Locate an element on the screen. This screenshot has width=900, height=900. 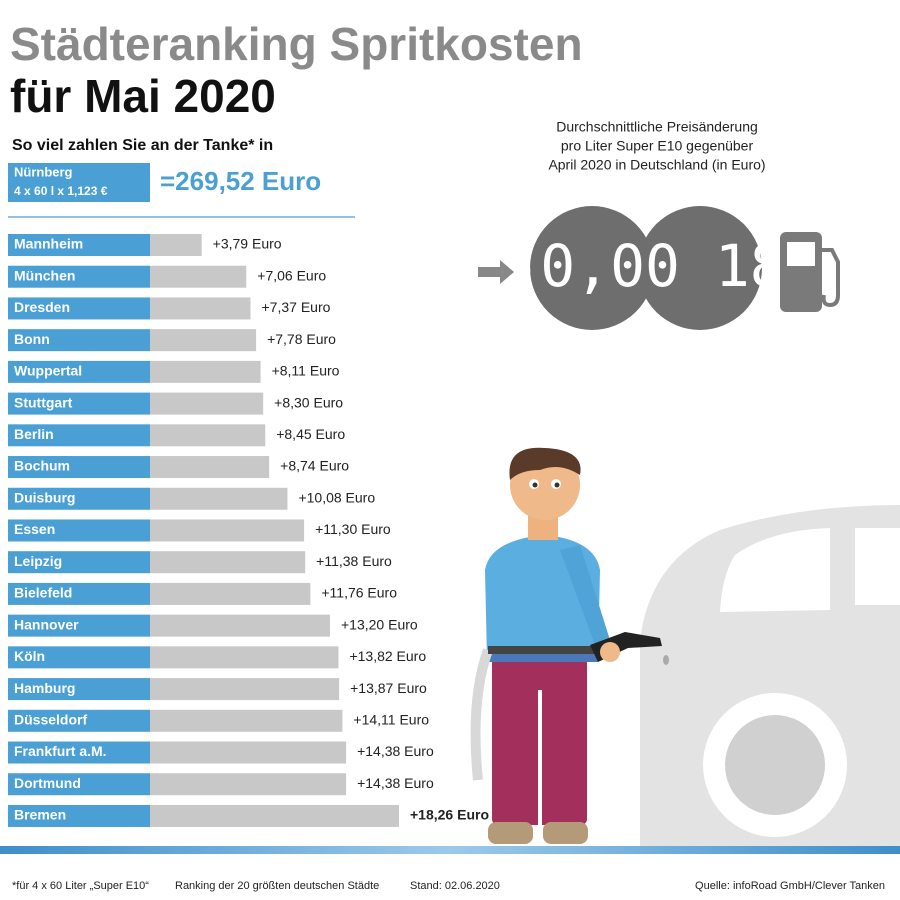
value-label: +10,08 Euro is located at coordinates (336, 497).